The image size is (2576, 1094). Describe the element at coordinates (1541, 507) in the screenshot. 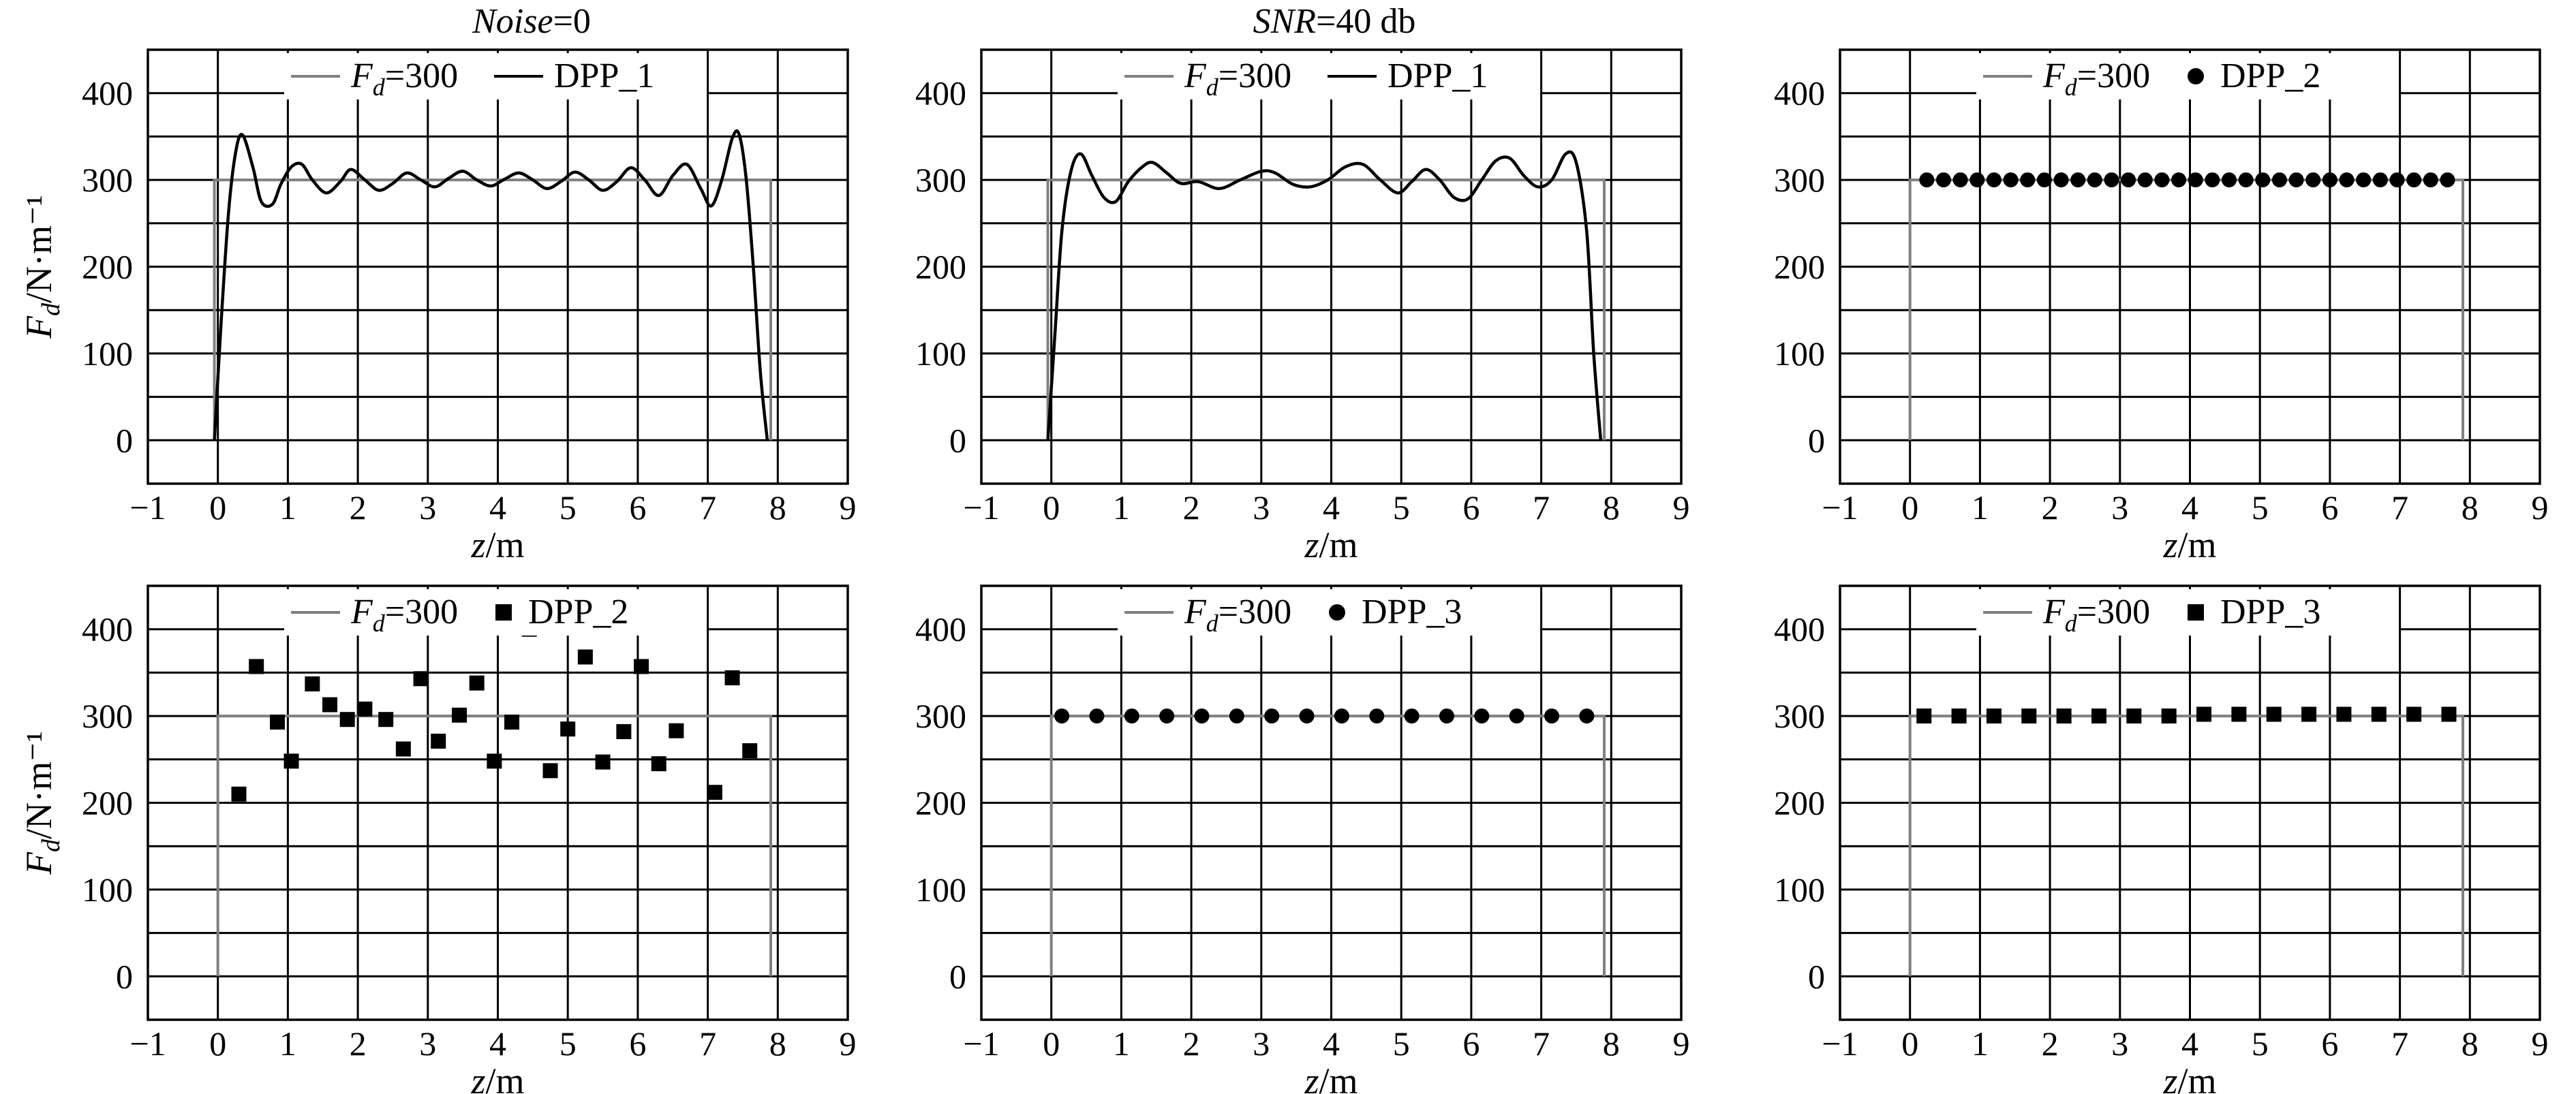

I see `x-tick-label: 7` at that location.